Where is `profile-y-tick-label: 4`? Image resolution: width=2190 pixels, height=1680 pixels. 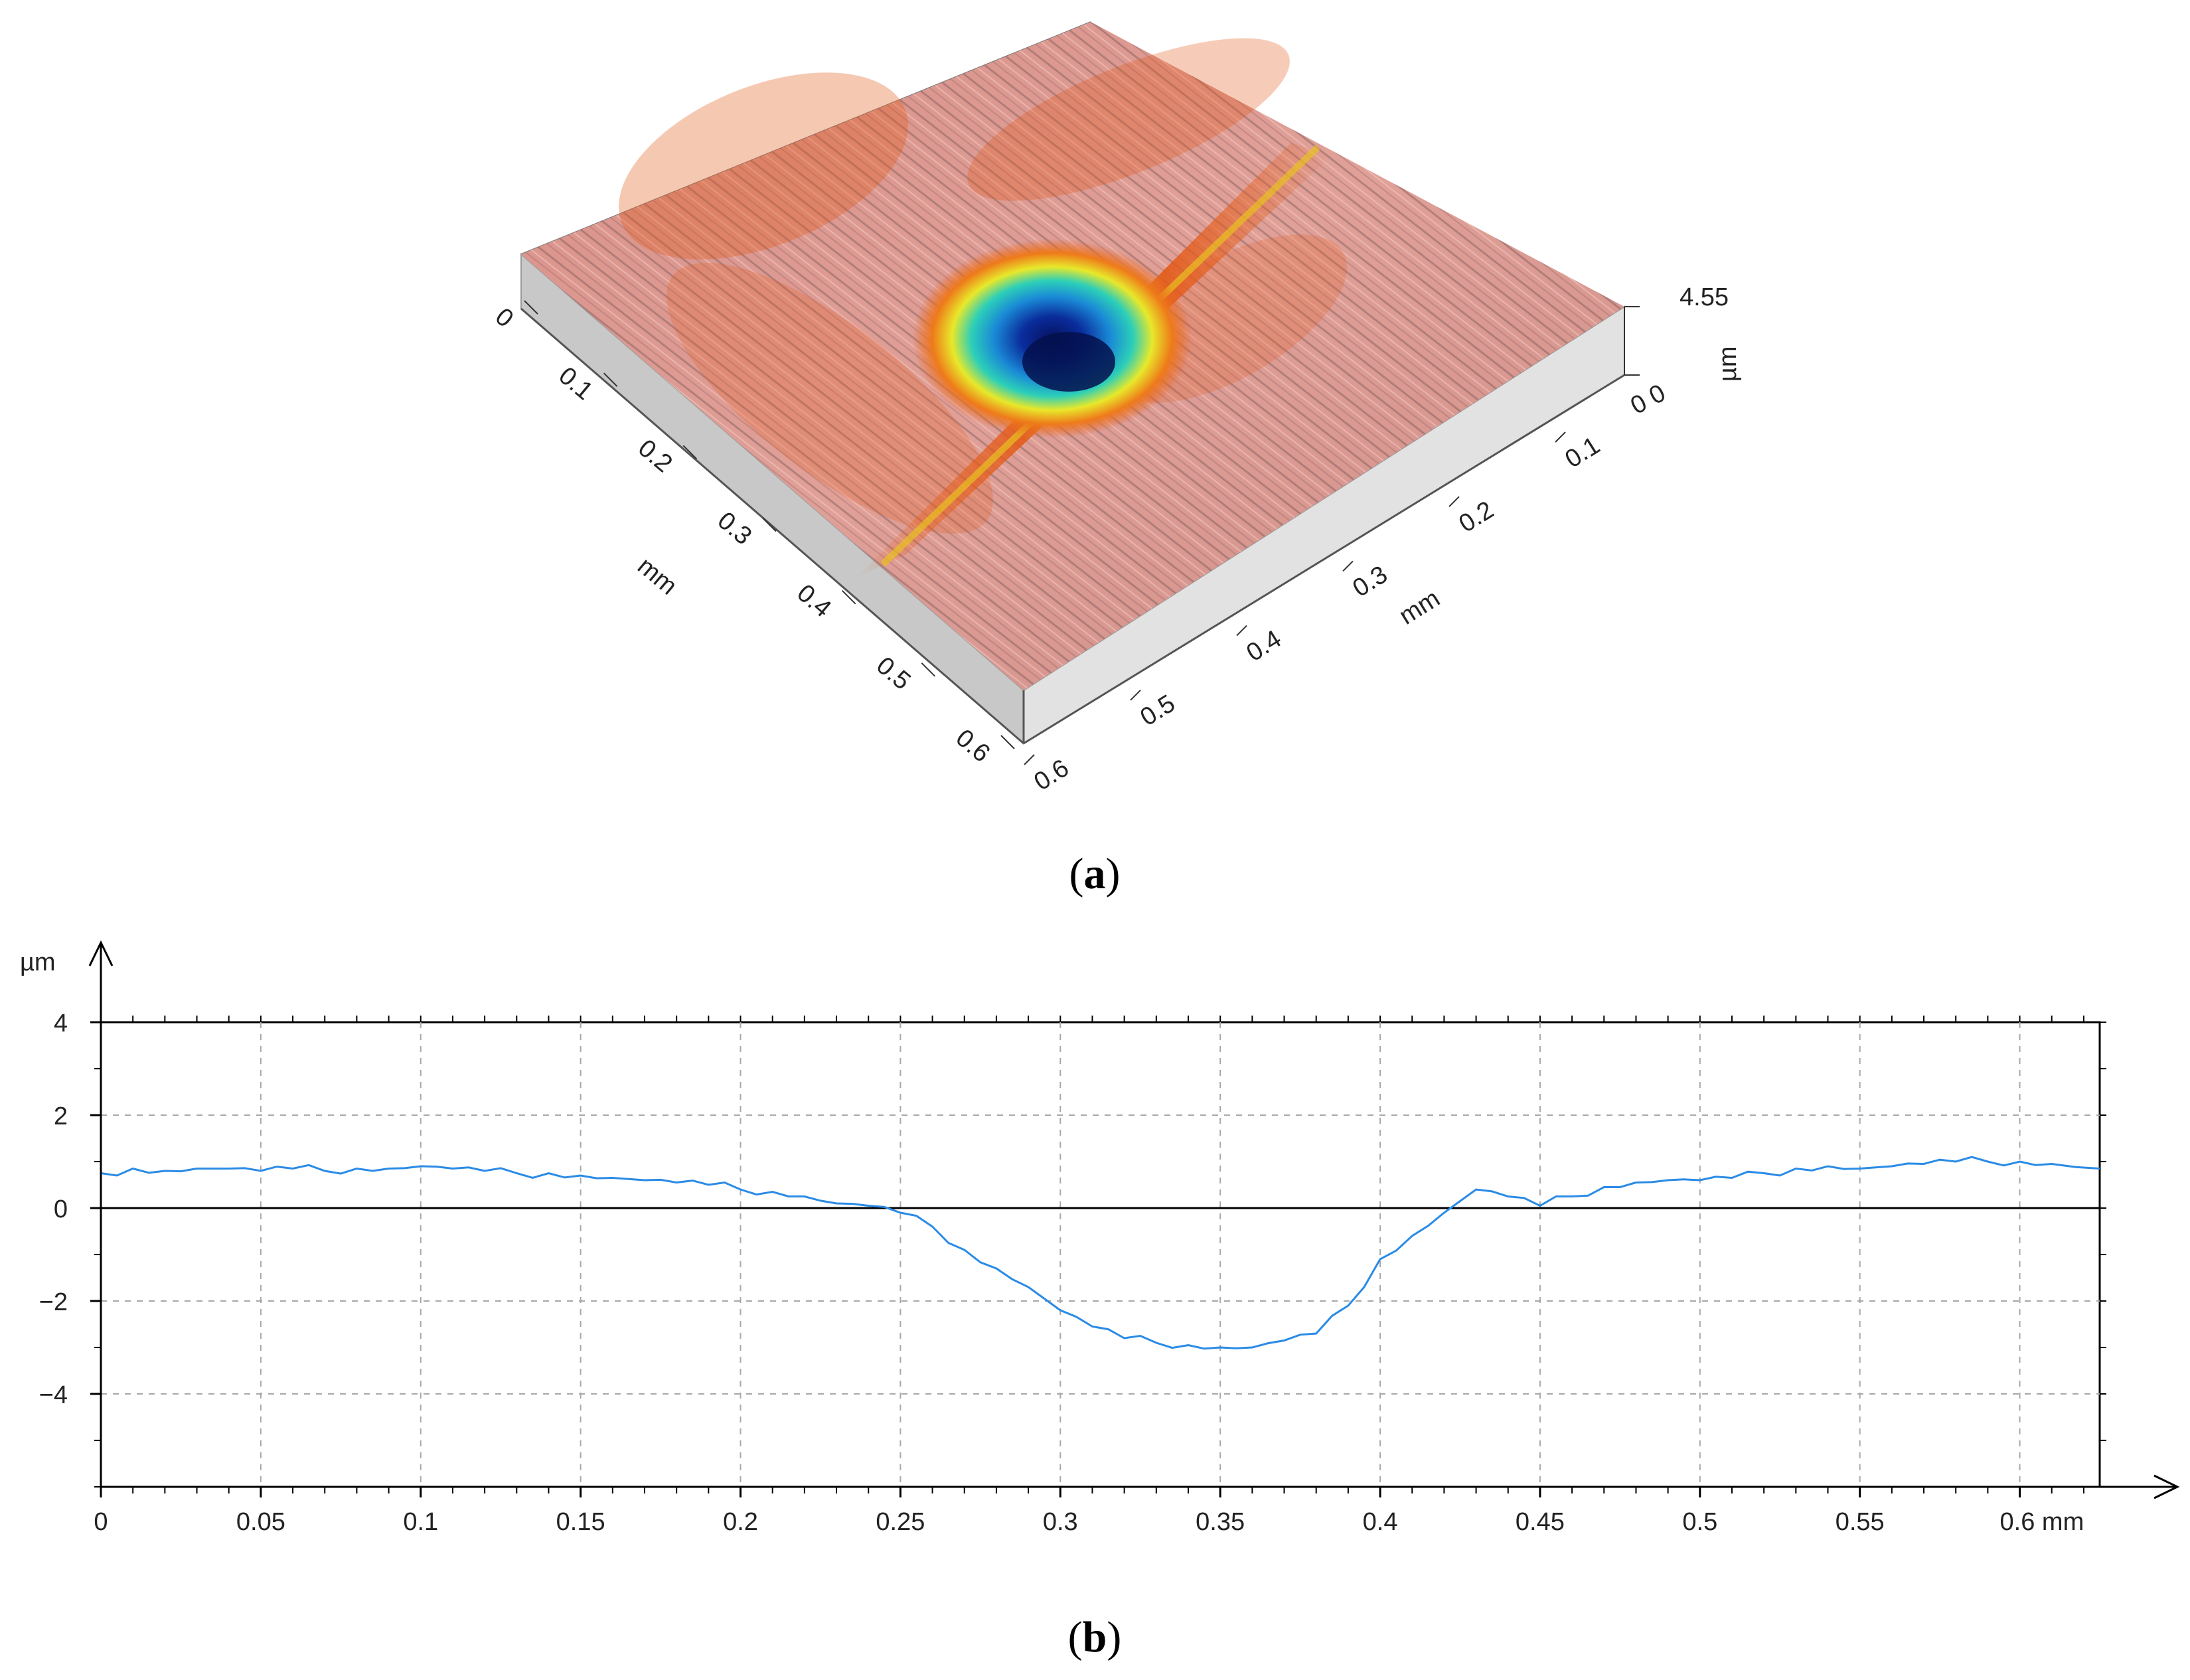
profile-y-tick-label: 4 is located at coordinates (61, 1023).